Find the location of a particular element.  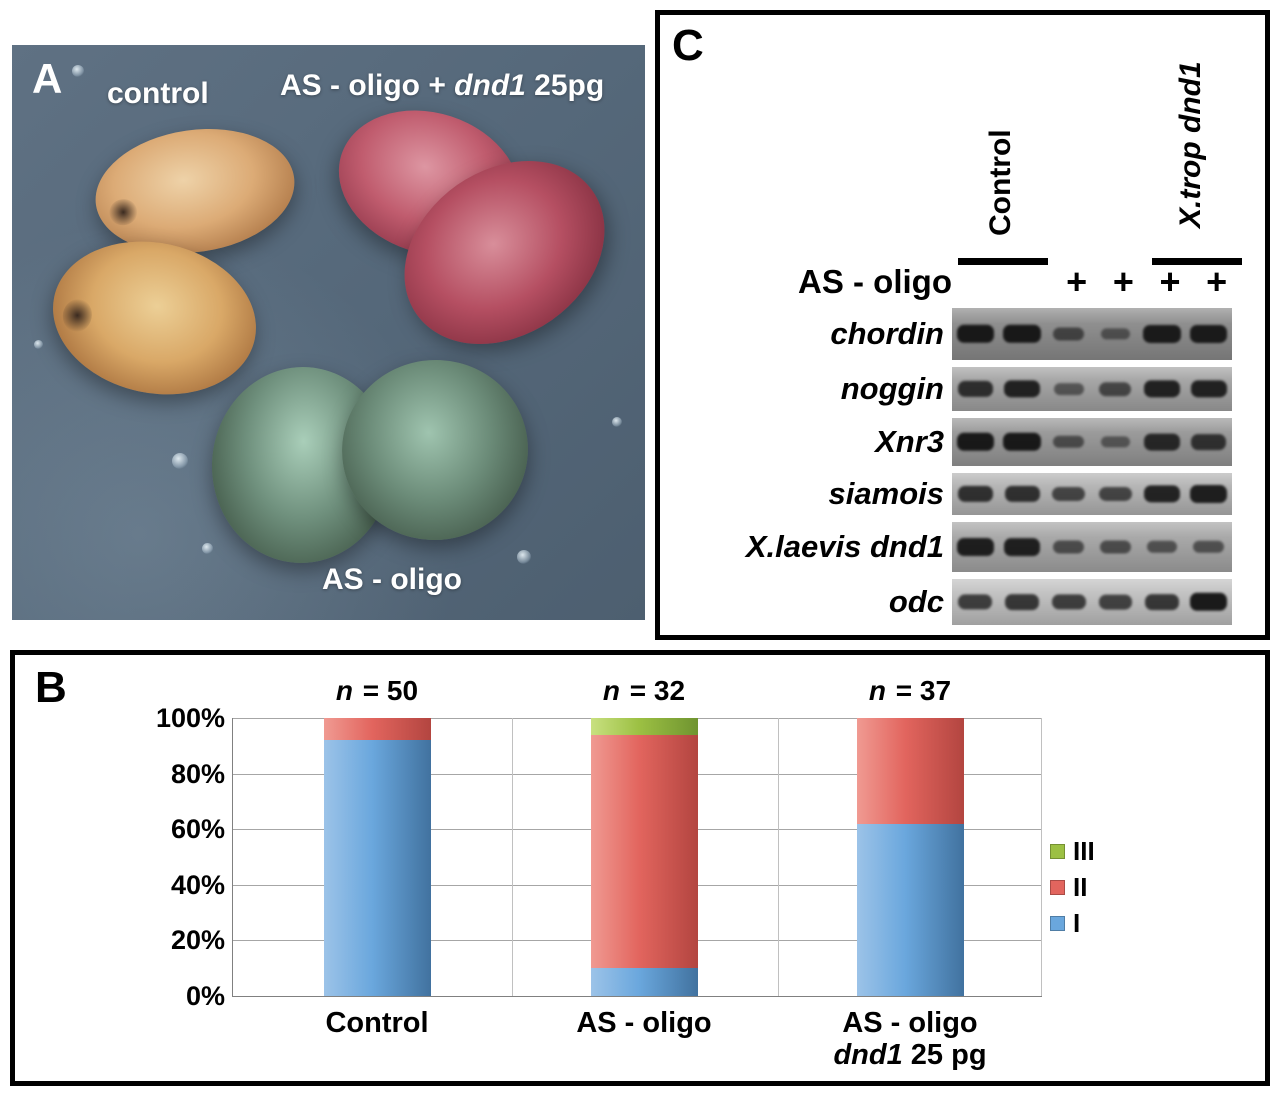

group-label-xtrop-dnd1: X.trop dnd1 is located at coordinates (1190, 145).